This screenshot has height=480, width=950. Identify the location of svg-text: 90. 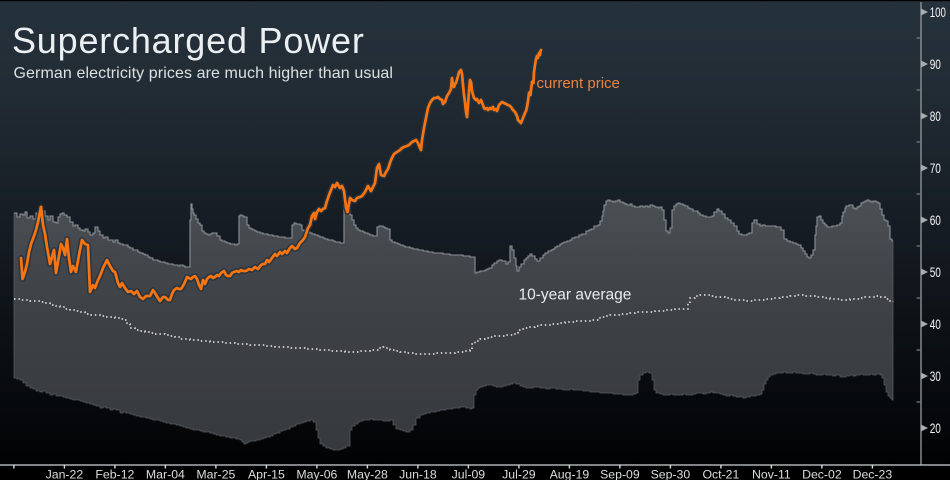
(935, 64).